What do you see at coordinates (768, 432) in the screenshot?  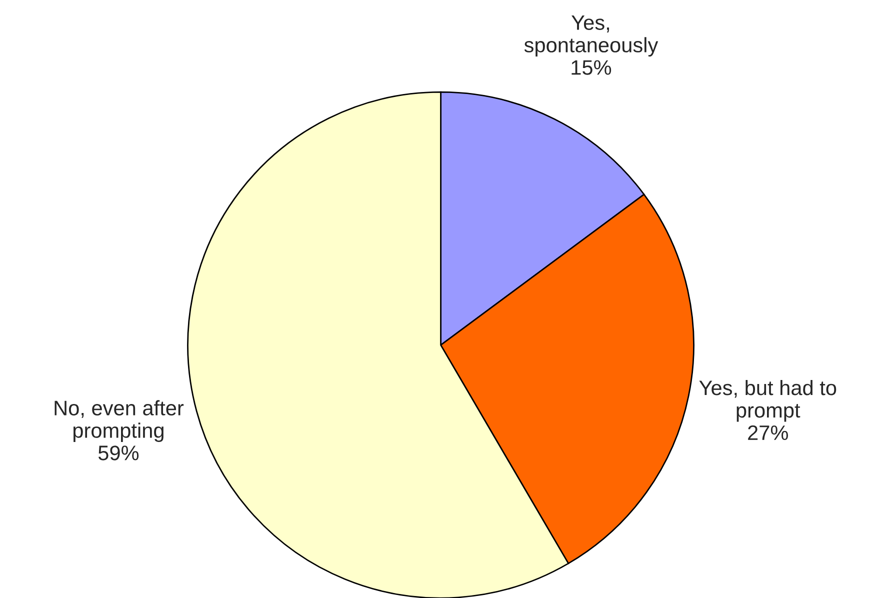 I see `data-label: 27%` at bounding box center [768, 432].